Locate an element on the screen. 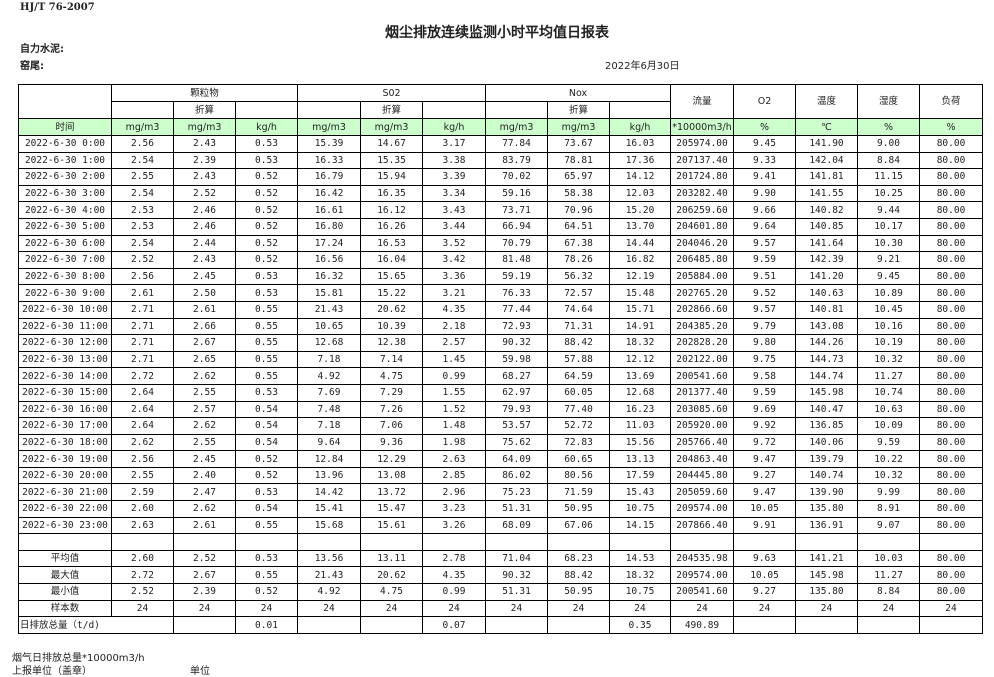 Image resolution: width=994 pixels, height=677 pixels. value-cell: 16.56 is located at coordinates (329, 260).